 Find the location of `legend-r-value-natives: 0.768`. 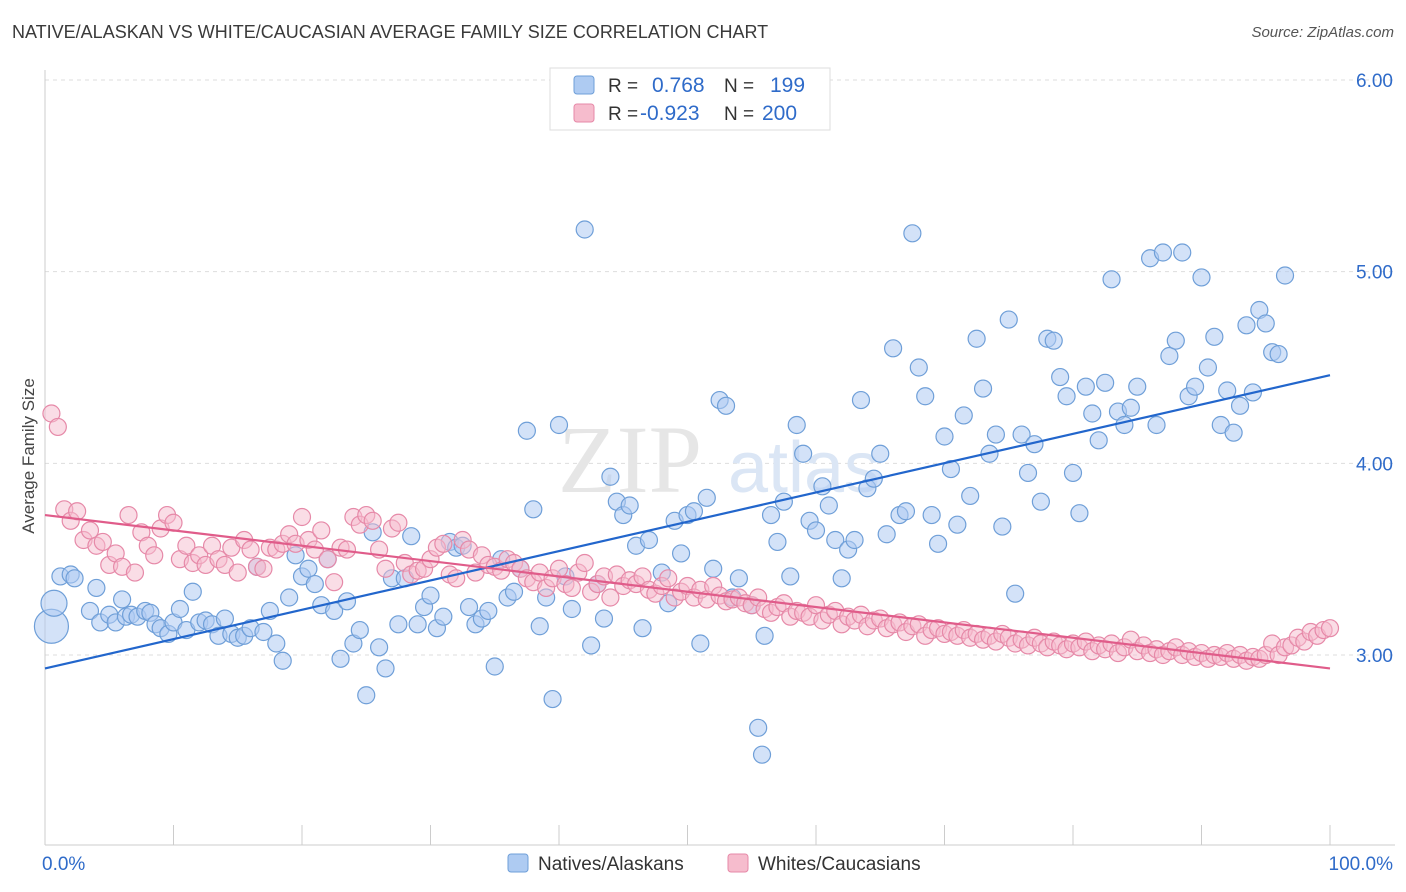

legend-r-value-natives: 0.768 is located at coordinates (678, 85).